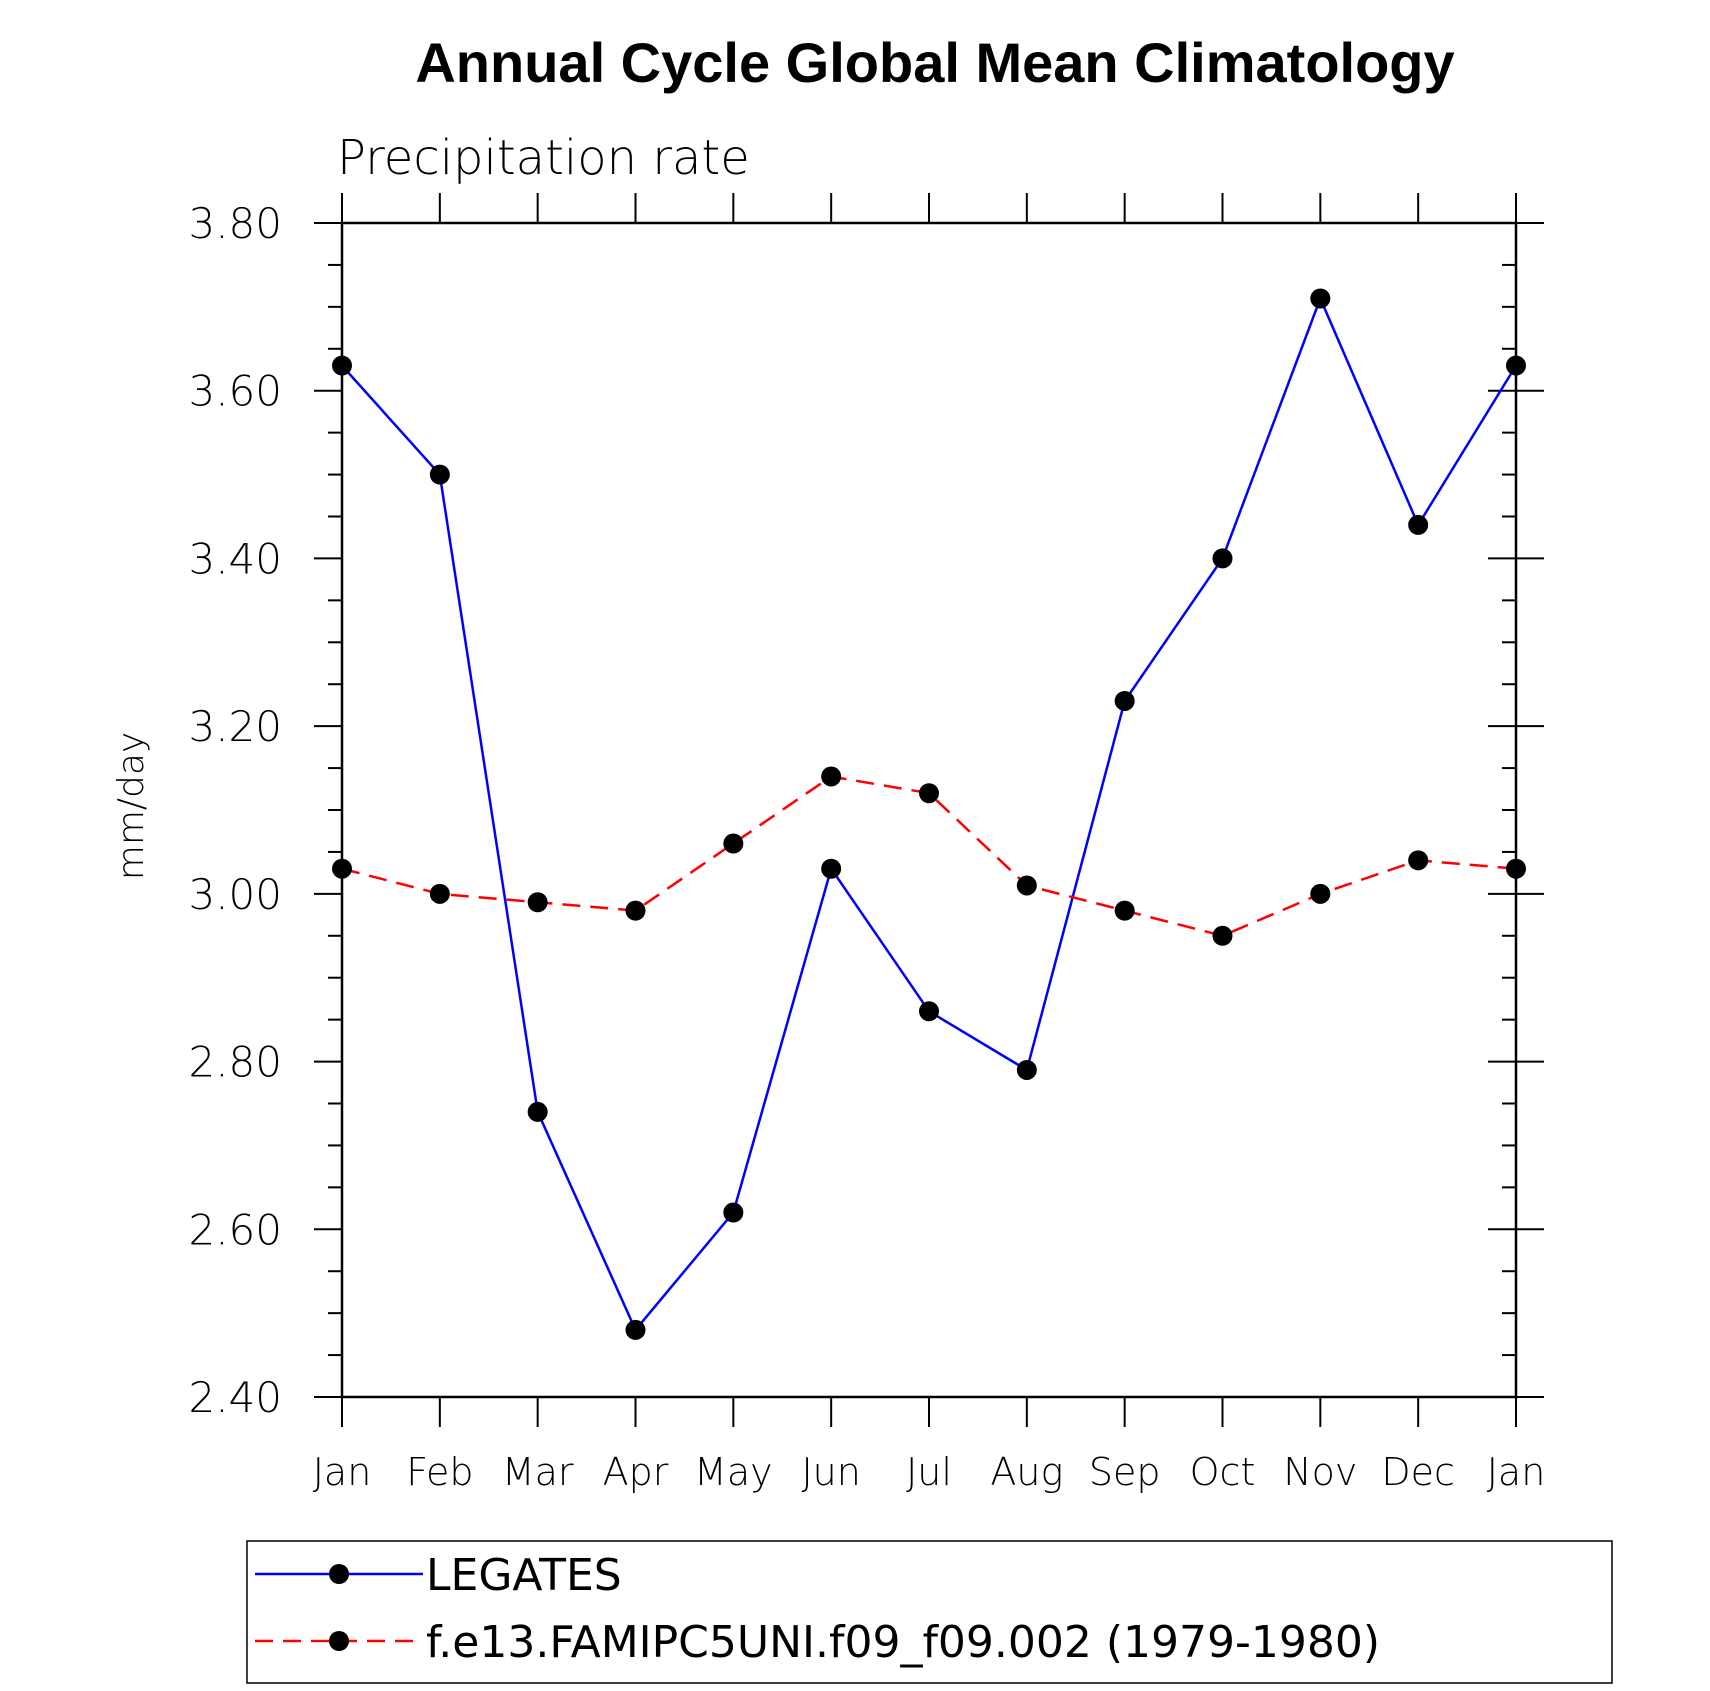 This screenshot has width=1710, height=1691. Describe the element at coordinates (235, 1229) in the screenshot. I see `y-tick-label: 2.60` at that location.